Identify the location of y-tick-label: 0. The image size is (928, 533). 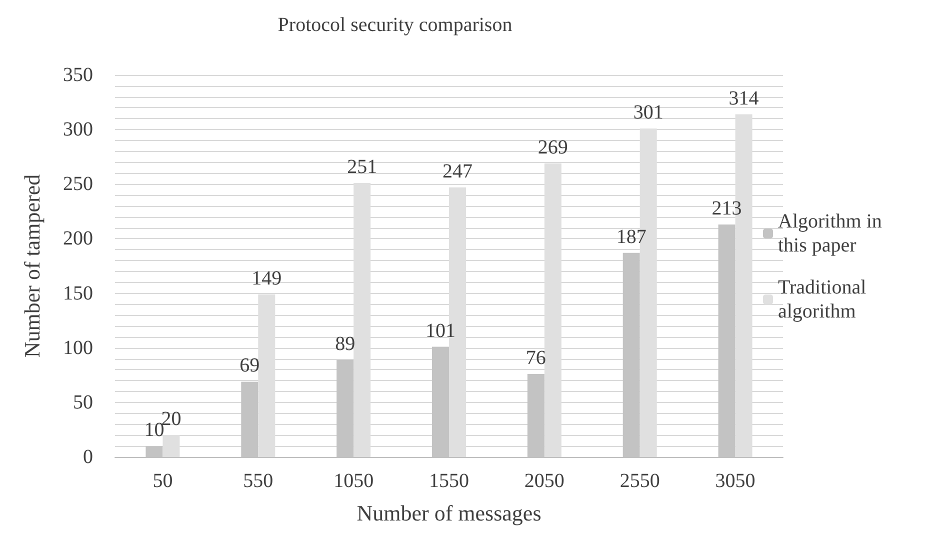
(88, 457).